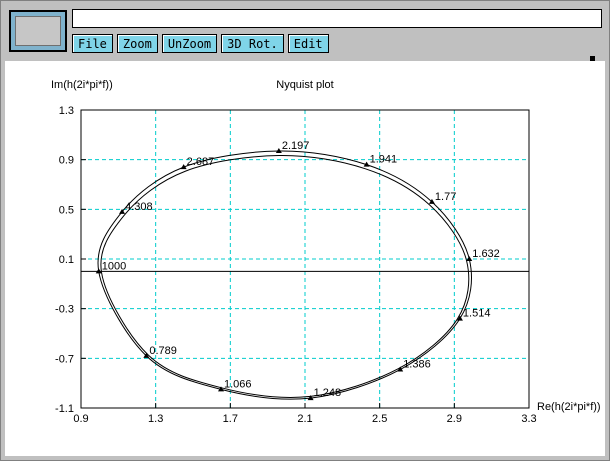  Describe the element at coordinates (64, 310) in the screenshot. I see `y-tick-label: -0.3` at that location.